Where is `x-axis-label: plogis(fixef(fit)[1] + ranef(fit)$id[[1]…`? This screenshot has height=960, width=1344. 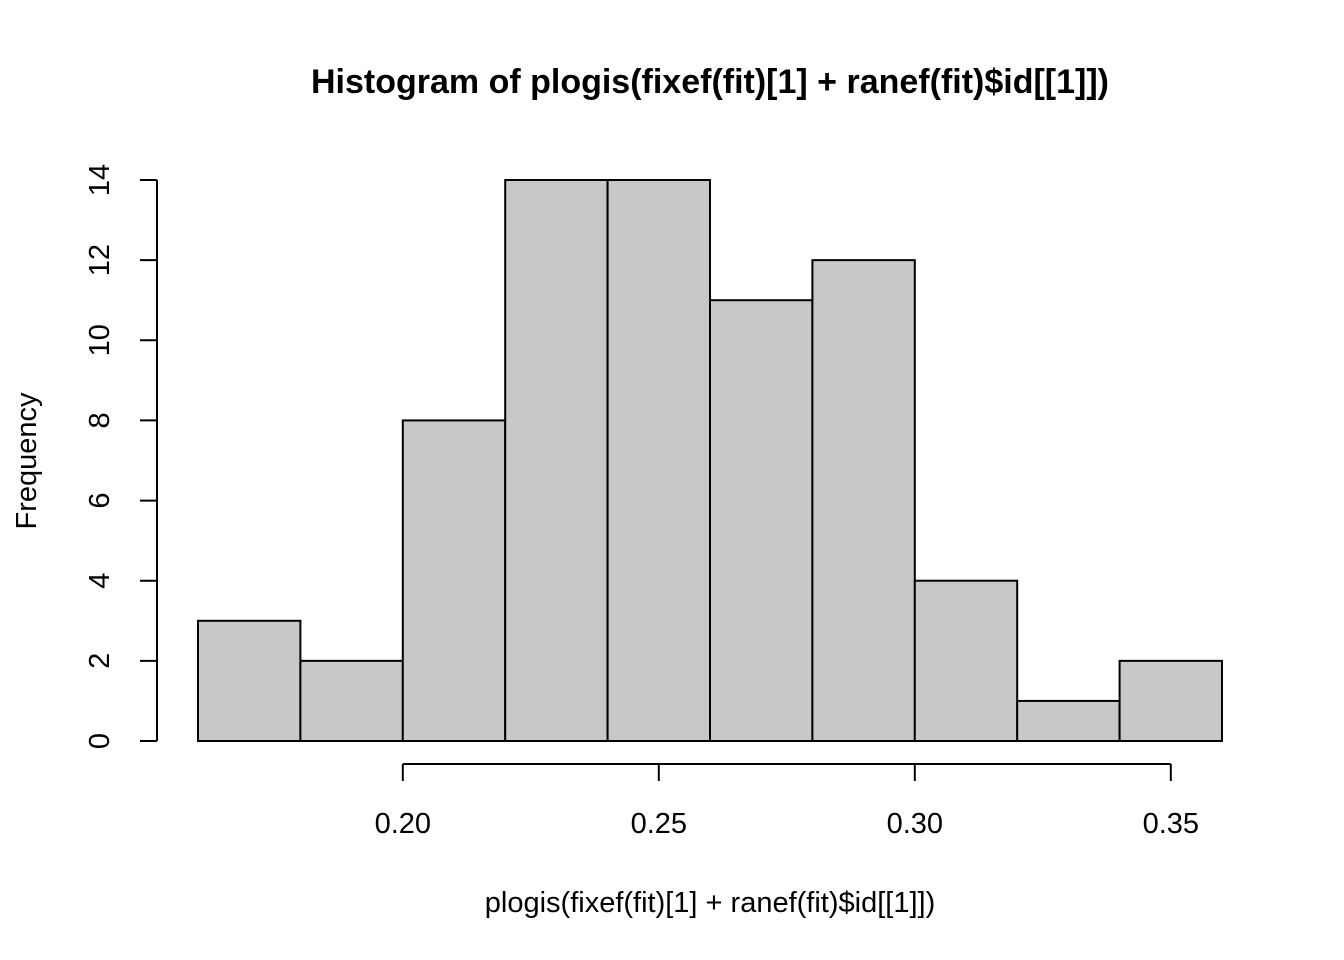
x-axis-label: plogis(fixef(fit)[1] + ranef(fit)$id[[1]… is located at coordinates (710, 903).